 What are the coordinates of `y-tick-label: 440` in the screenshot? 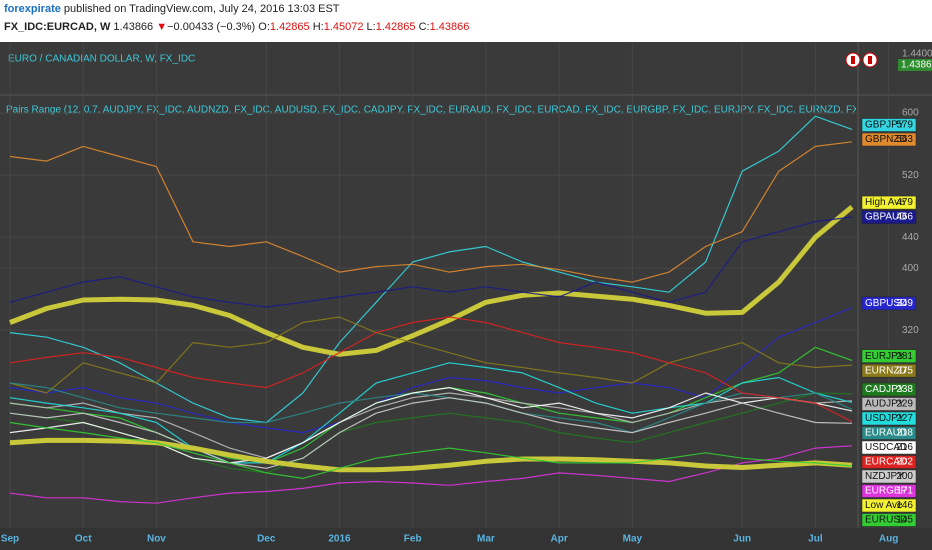 It's located at (910, 237).